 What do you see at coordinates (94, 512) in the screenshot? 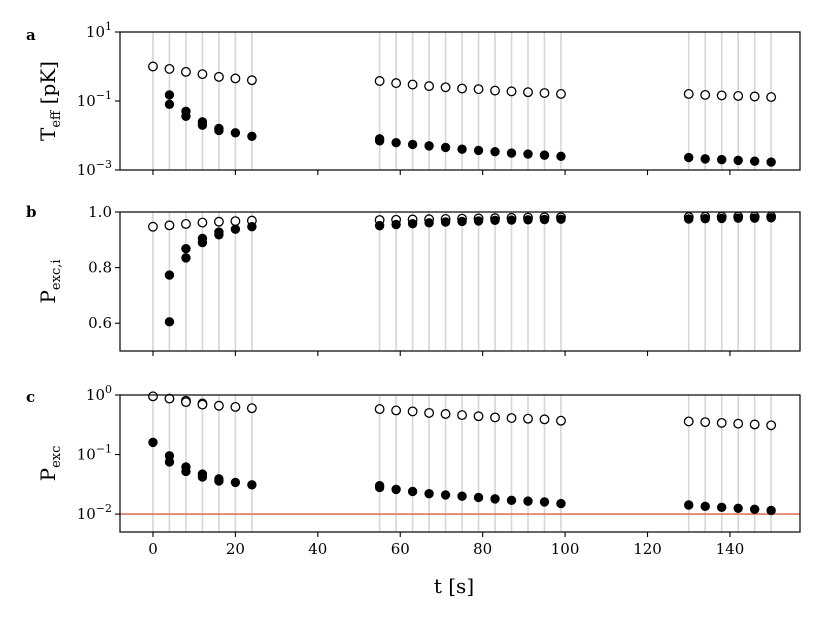
I see `y-tick-label: 10⁻²` at bounding box center [94, 512].